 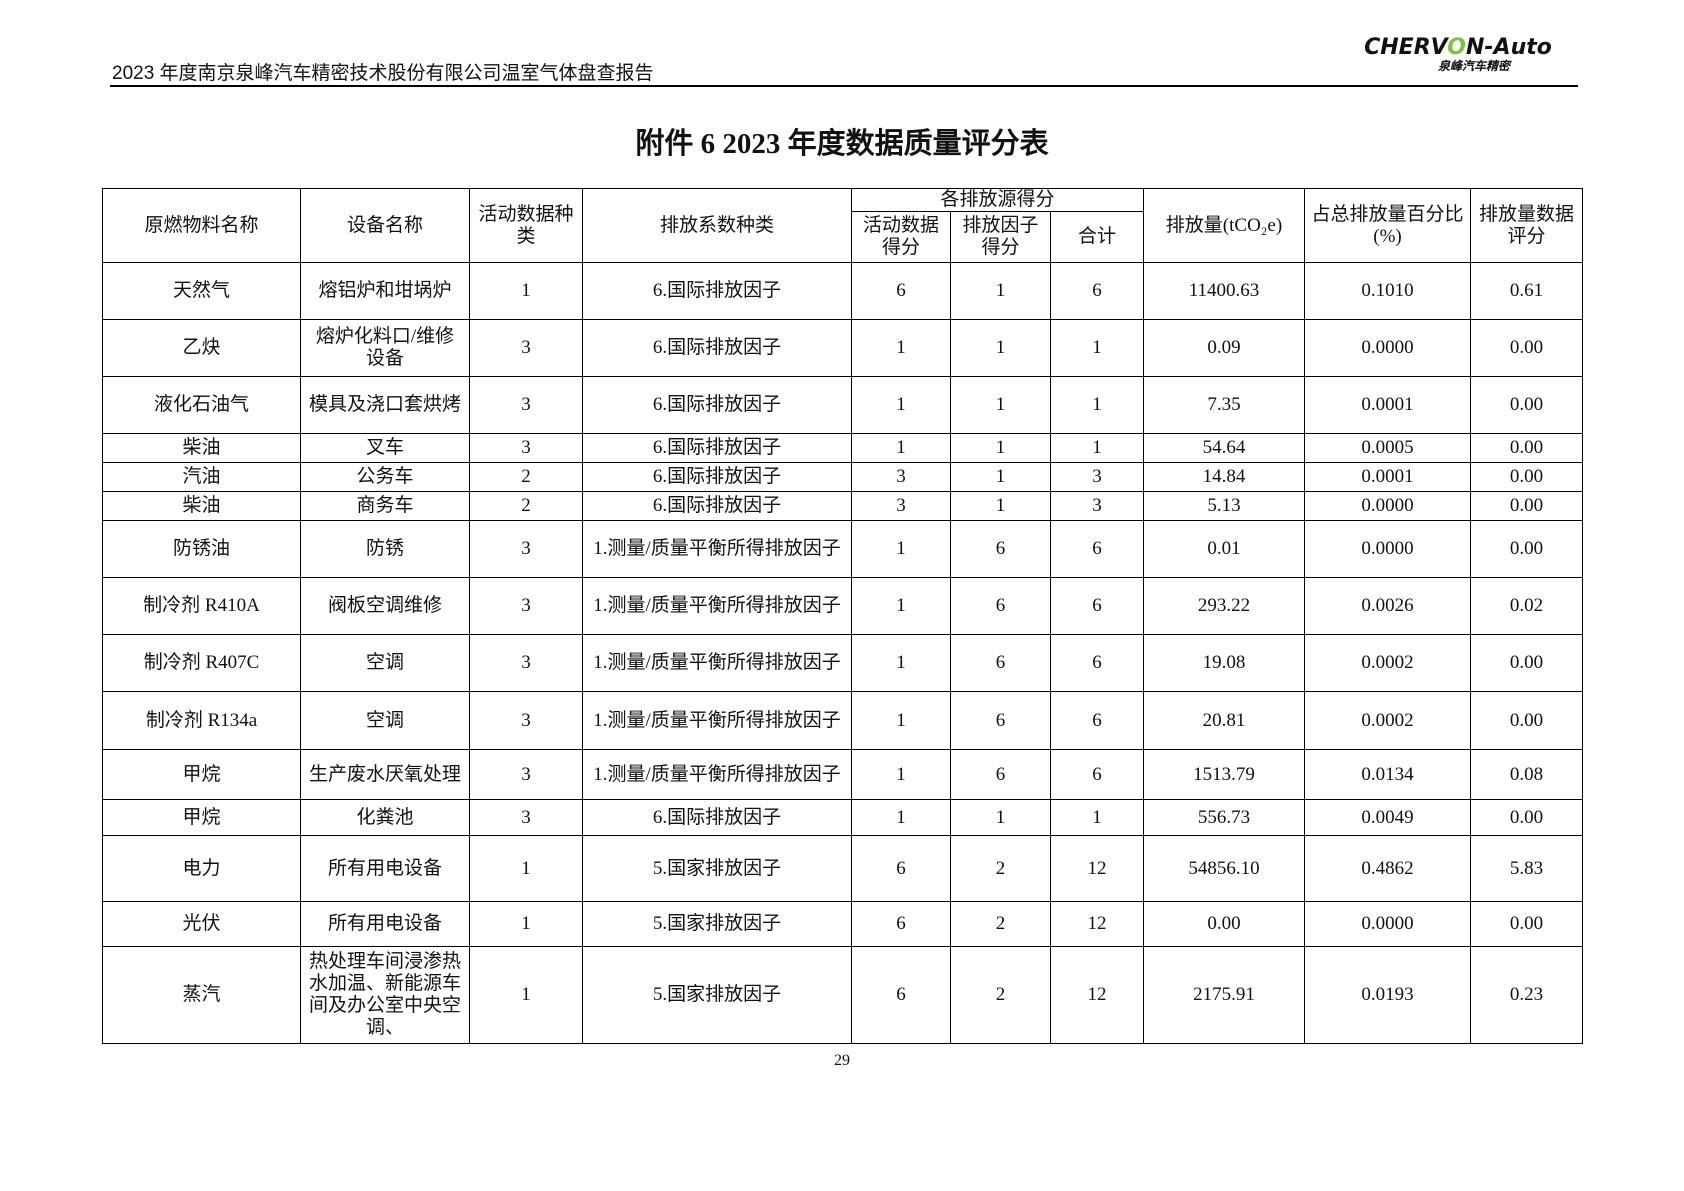 I want to click on cell-material: 柴油, so click(x=201, y=448).